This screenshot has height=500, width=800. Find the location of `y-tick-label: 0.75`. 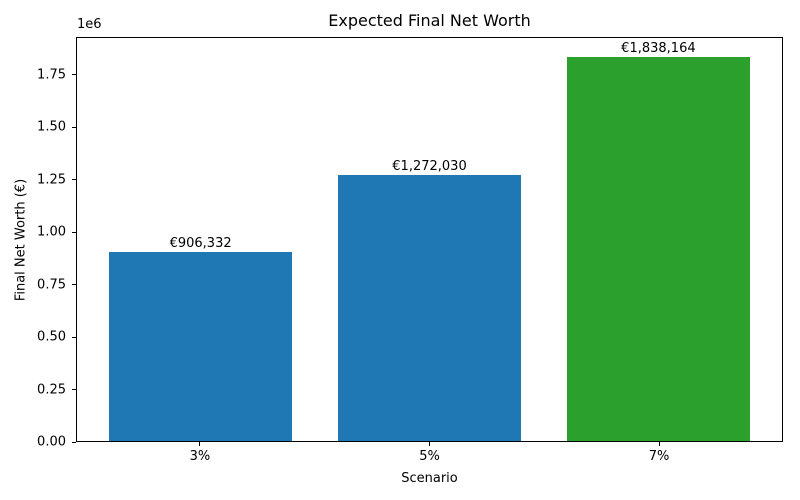

y-tick-label: 0.75 is located at coordinates (51, 285).